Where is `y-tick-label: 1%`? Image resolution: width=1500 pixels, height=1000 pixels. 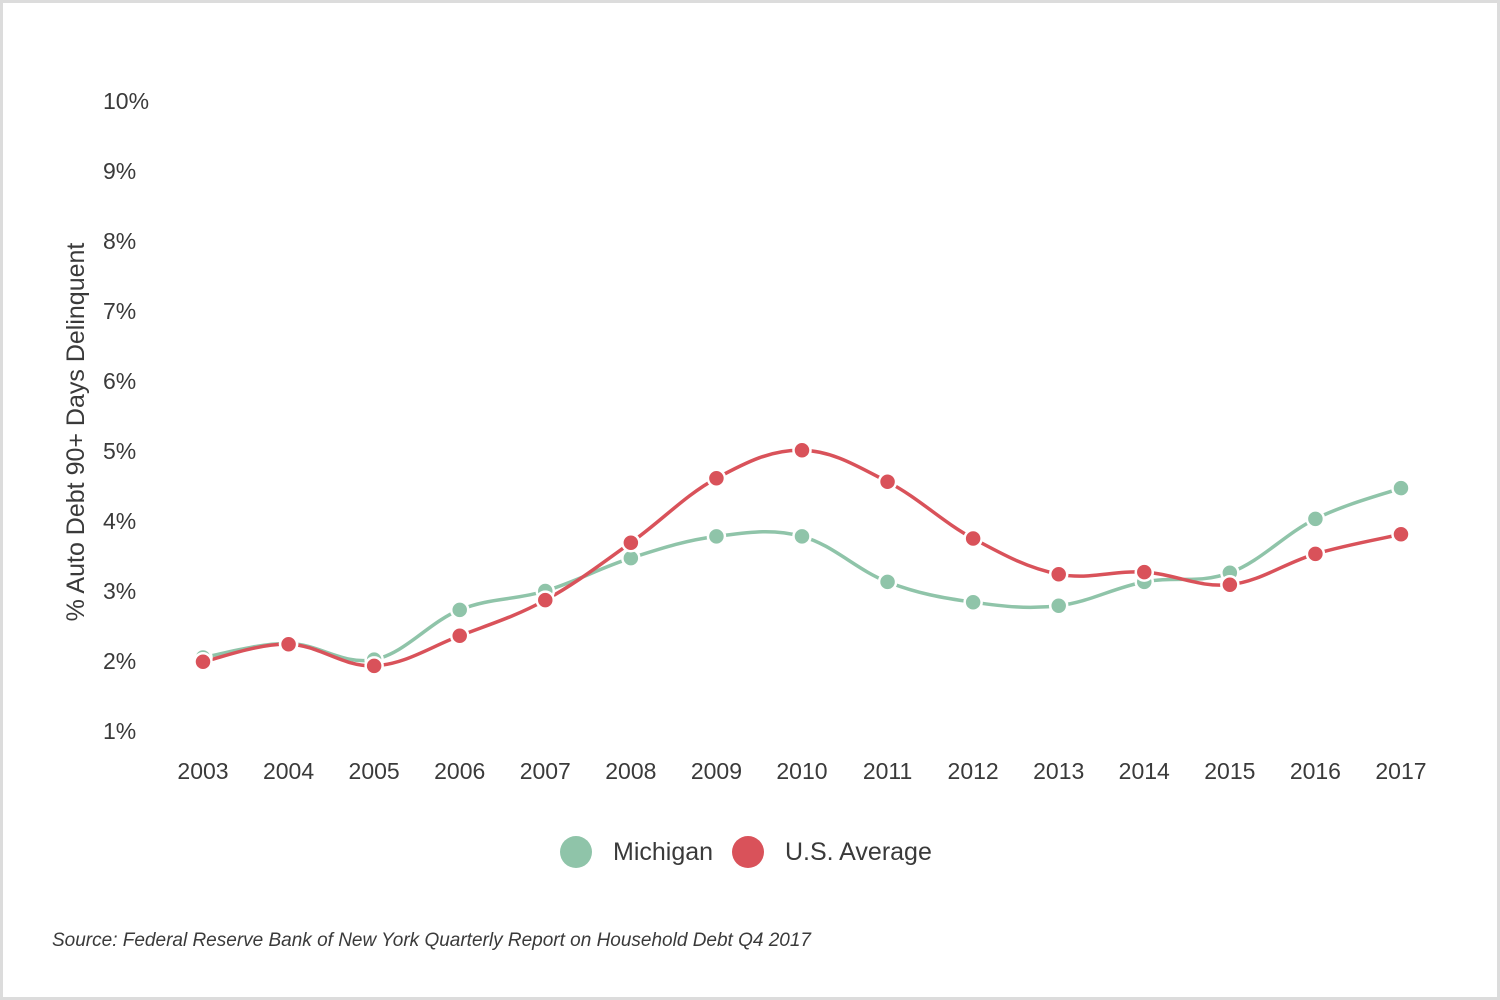
y-tick-label: 1% is located at coordinates (119, 731).